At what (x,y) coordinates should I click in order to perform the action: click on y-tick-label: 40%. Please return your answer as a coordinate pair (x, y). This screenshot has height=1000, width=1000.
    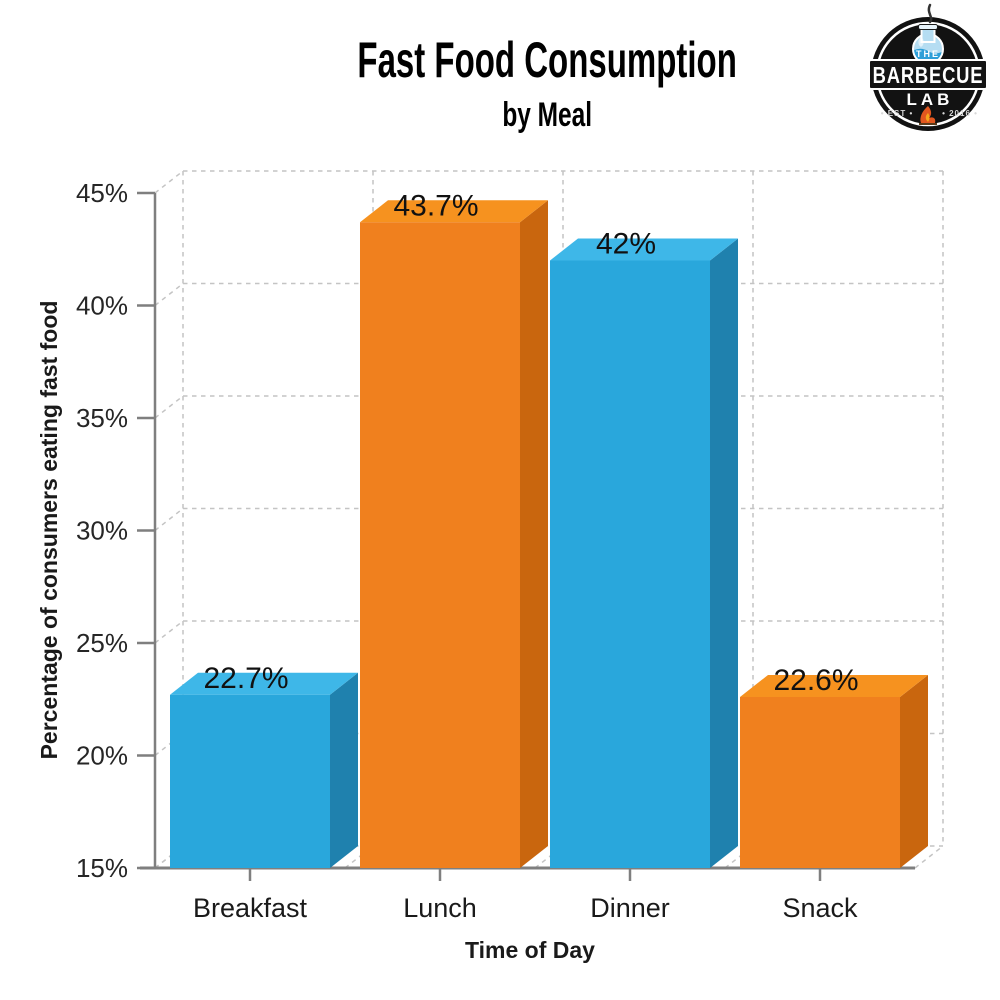
    Looking at the image, I should click on (102, 306).